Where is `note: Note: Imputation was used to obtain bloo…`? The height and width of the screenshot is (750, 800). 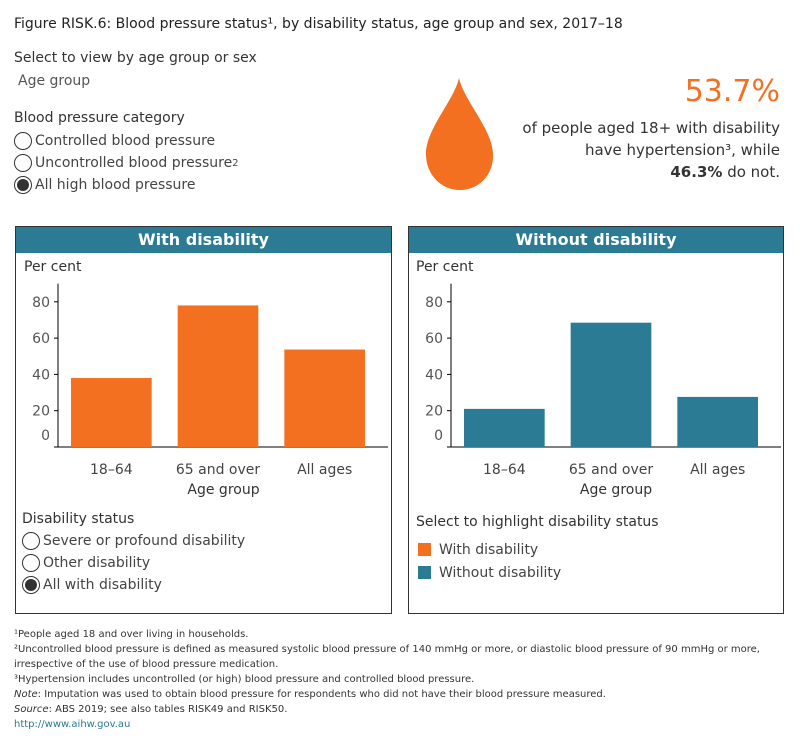
note: Note: Imputation was used to obtain bloo… is located at coordinates (404, 694).